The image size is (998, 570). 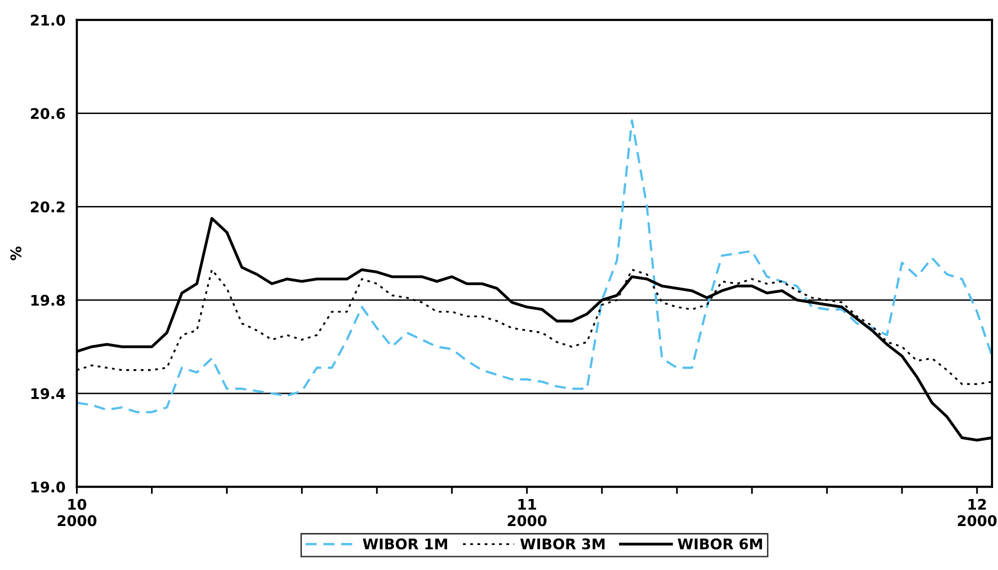 What do you see at coordinates (527, 512) in the screenshot?
I see `x-tick-label: 11 2000` at bounding box center [527, 512].